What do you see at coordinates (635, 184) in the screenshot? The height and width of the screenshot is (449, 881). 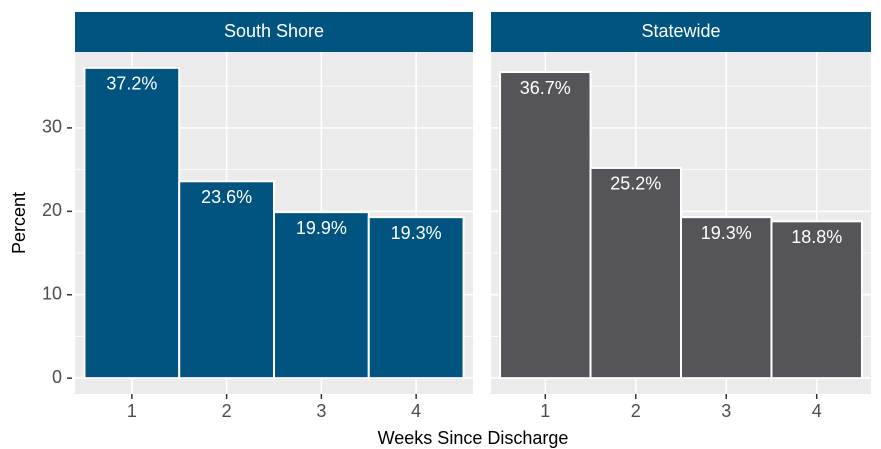 I see `value-label: 25.2%` at bounding box center [635, 184].